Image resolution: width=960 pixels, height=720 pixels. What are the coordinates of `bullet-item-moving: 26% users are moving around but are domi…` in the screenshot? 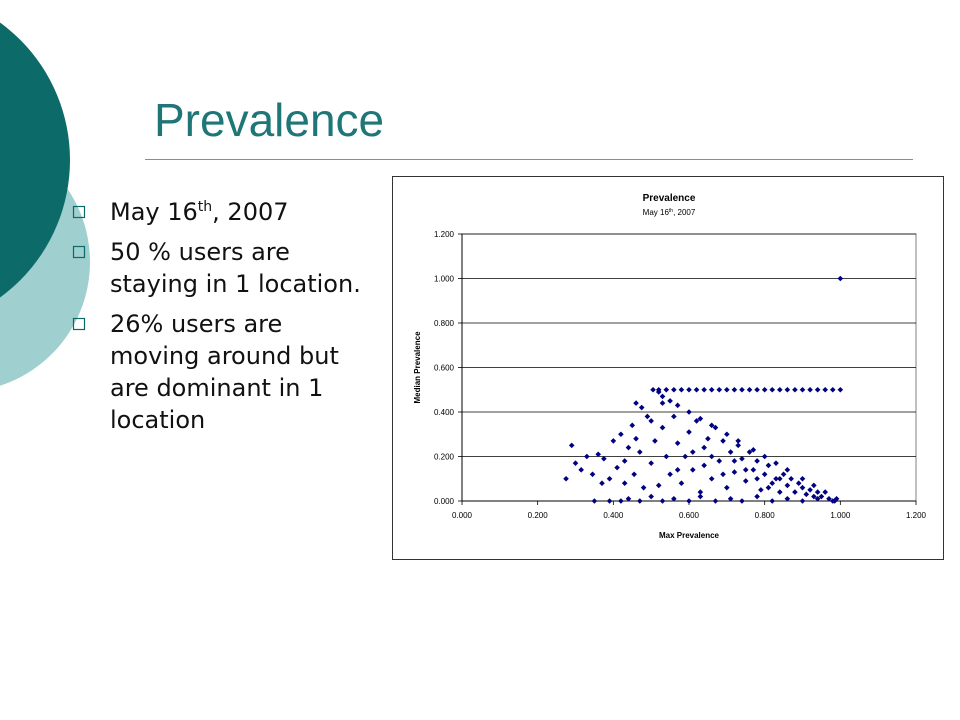 It's located at (222, 372).